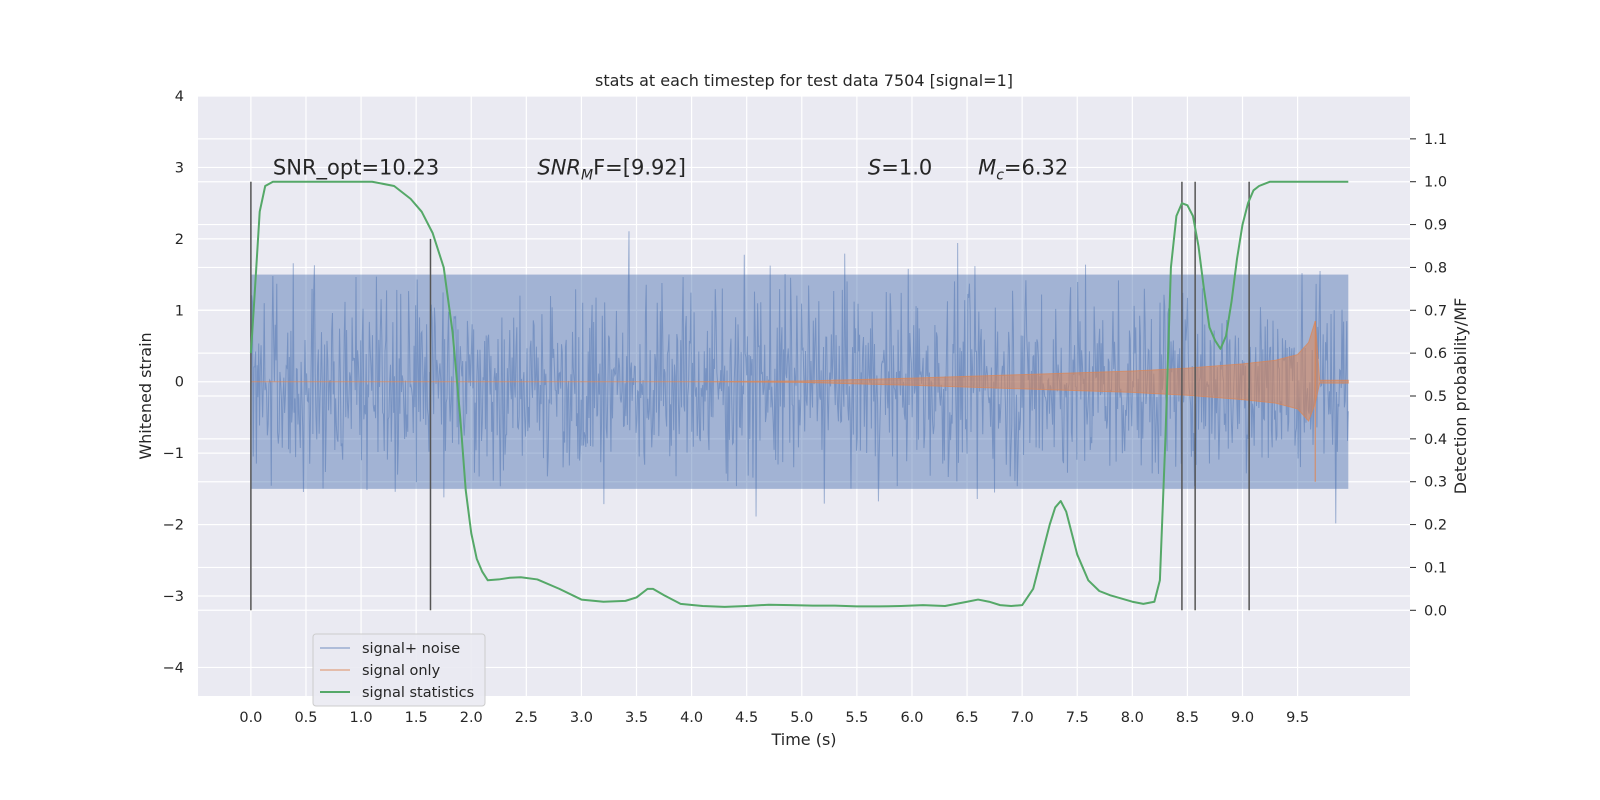  Describe the element at coordinates (1435, 140) in the screenshot. I see `y-right-tick-label: 1.1` at that location.